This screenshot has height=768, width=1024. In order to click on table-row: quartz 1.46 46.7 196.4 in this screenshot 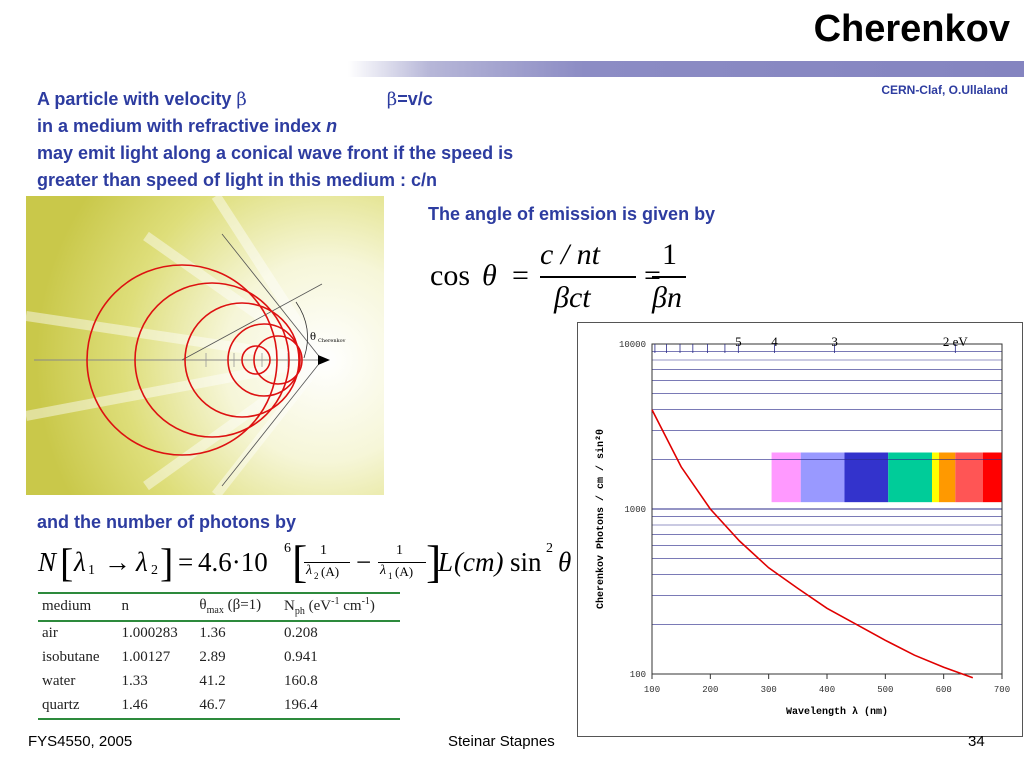, I will do `click(219, 706)`.